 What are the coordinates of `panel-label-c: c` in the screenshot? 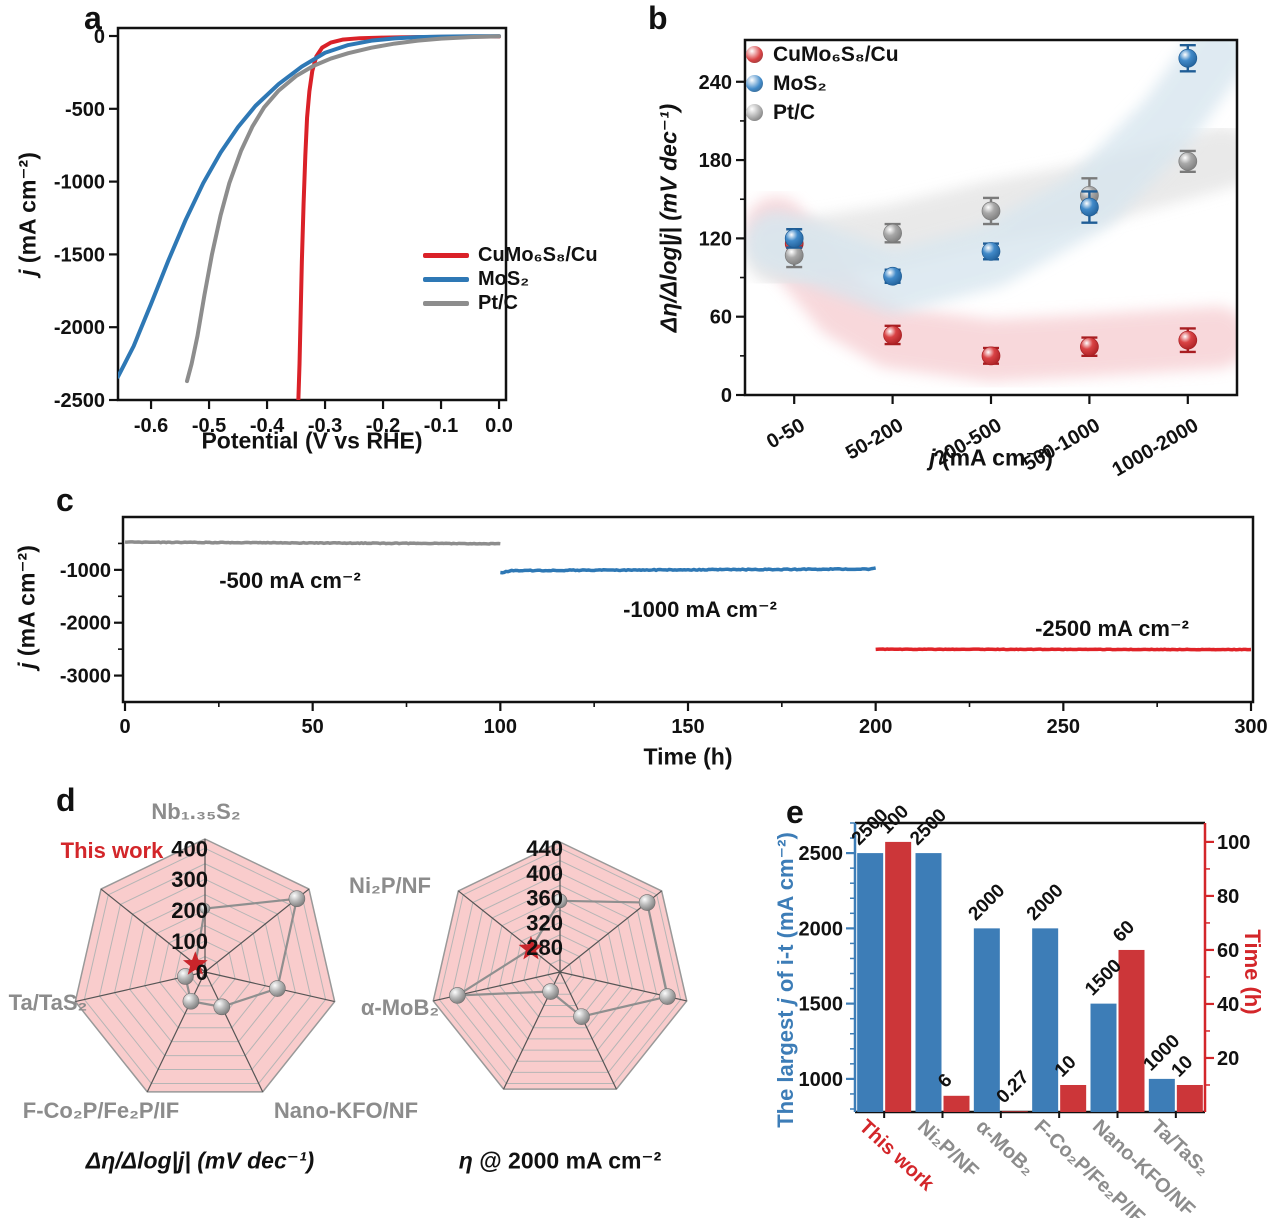 It's located at (65, 500).